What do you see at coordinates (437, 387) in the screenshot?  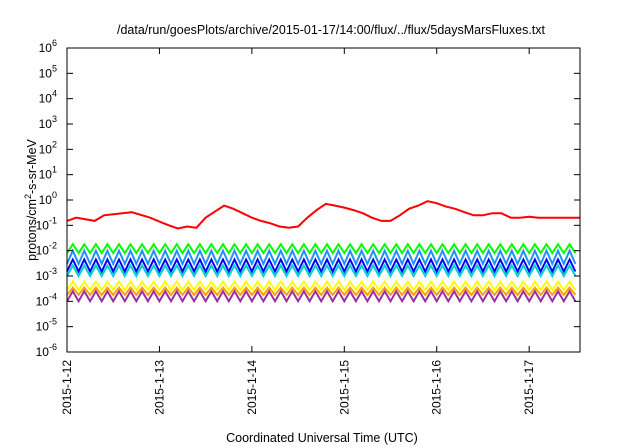 I see `x-tick-label: 2015-1-16` at bounding box center [437, 387].